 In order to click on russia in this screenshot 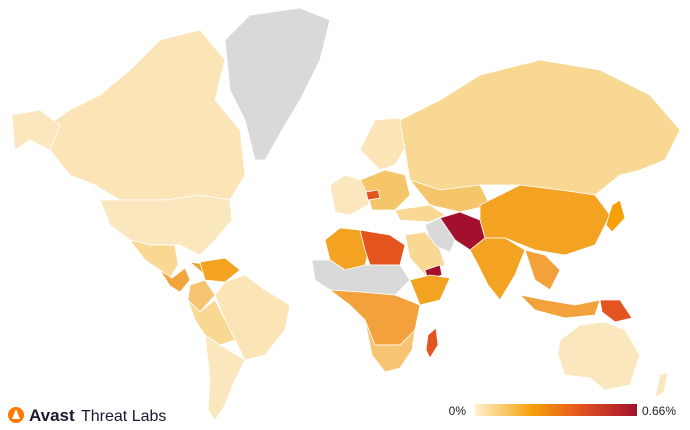, I will do `click(540, 127)`.